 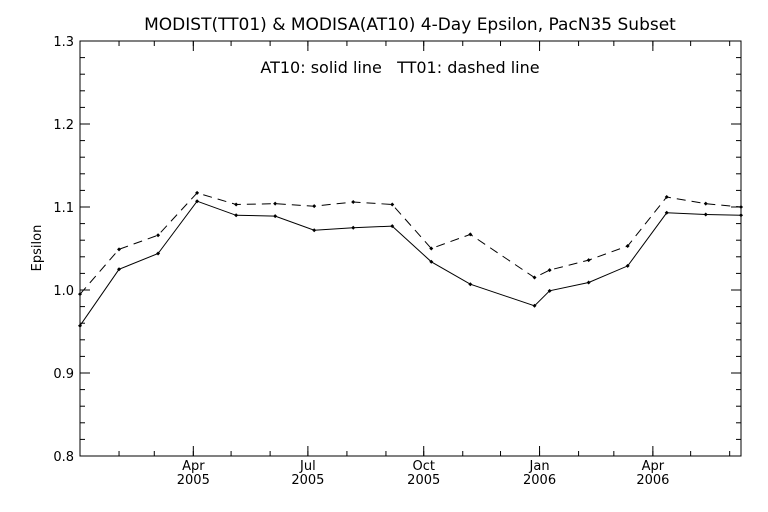 I want to click on y-tick-label: 0.9, so click(x=63, y=374).